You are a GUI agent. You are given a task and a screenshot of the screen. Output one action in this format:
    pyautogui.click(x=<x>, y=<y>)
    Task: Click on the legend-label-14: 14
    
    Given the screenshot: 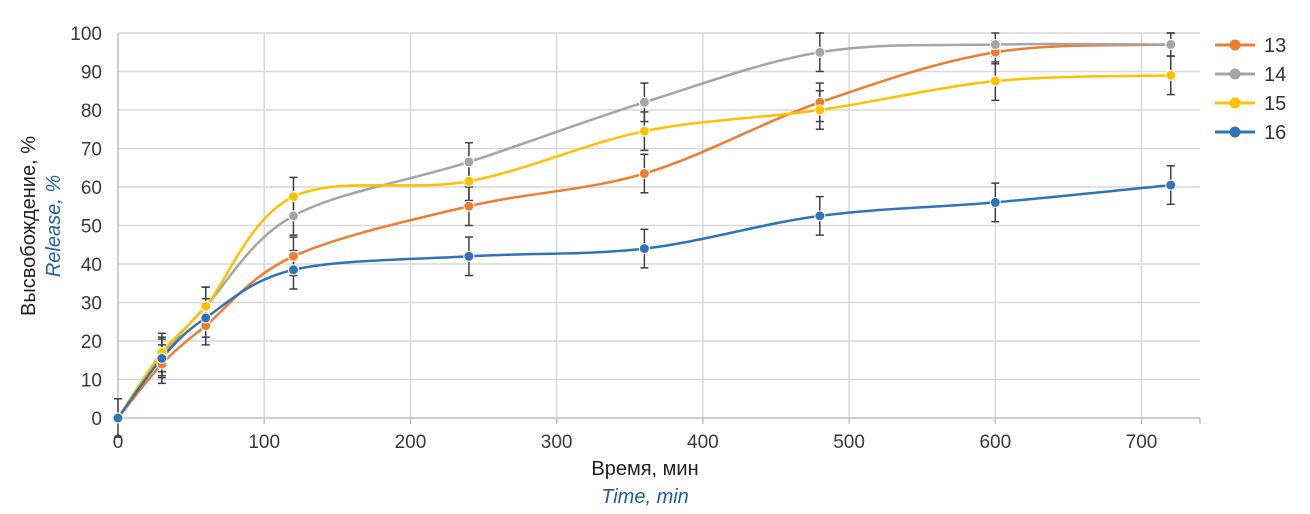 What is the action you would take?
    pyautogui.click(x=1275, y=75)
    